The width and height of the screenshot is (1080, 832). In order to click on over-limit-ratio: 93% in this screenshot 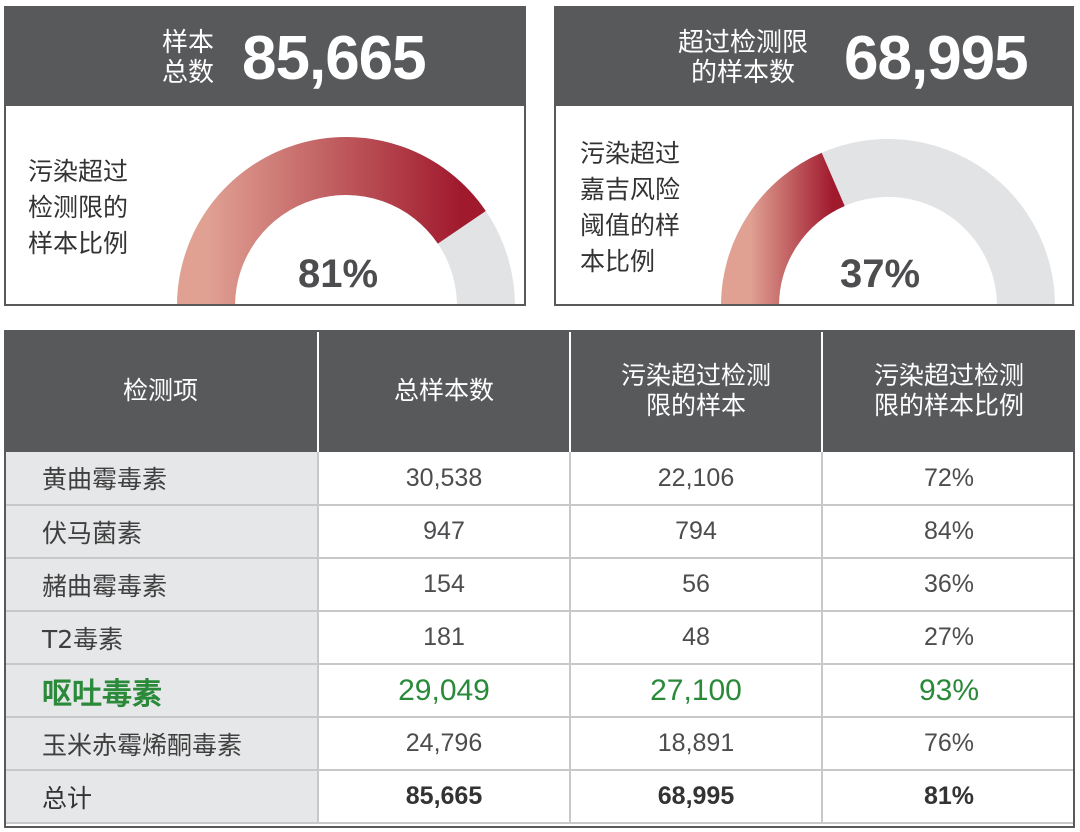, I will do `click(948, 691)`.